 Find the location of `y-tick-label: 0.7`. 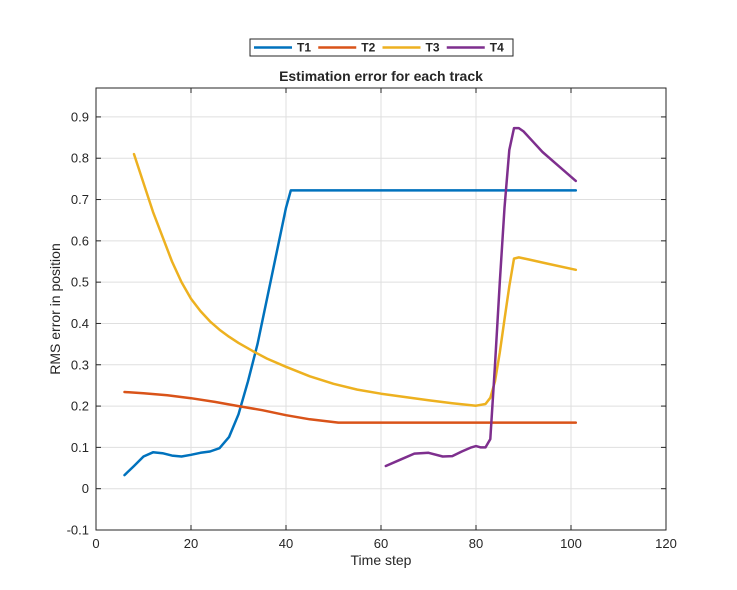

y-tick-label: 0.7 is located at coordinates (80, 199).